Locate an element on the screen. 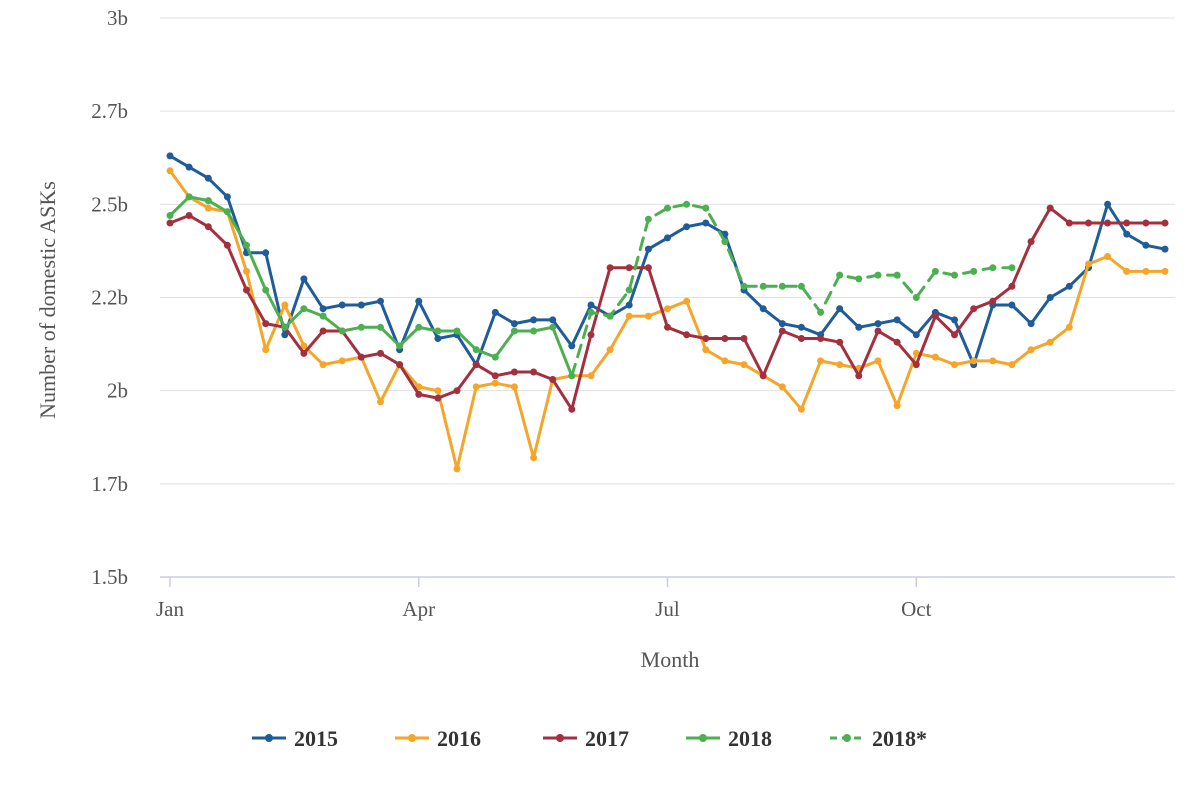 The image size is (1200, 800). x-axis-title: Month is located at coordinates (670, 659).